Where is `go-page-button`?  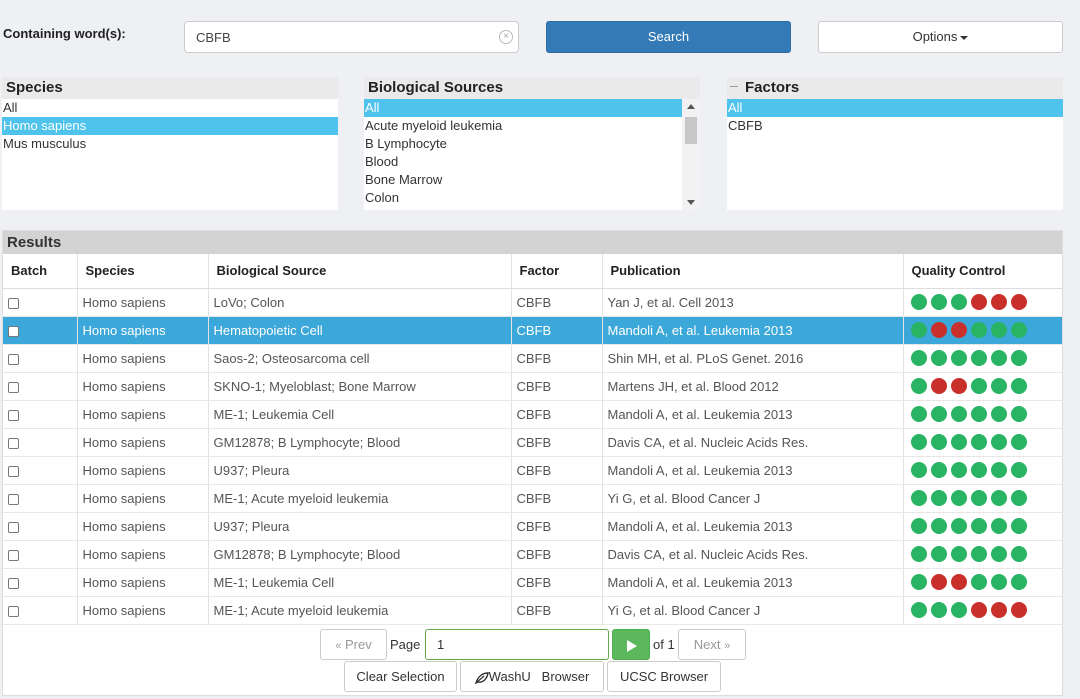 go-page-button is located at coordinates (631, 644).